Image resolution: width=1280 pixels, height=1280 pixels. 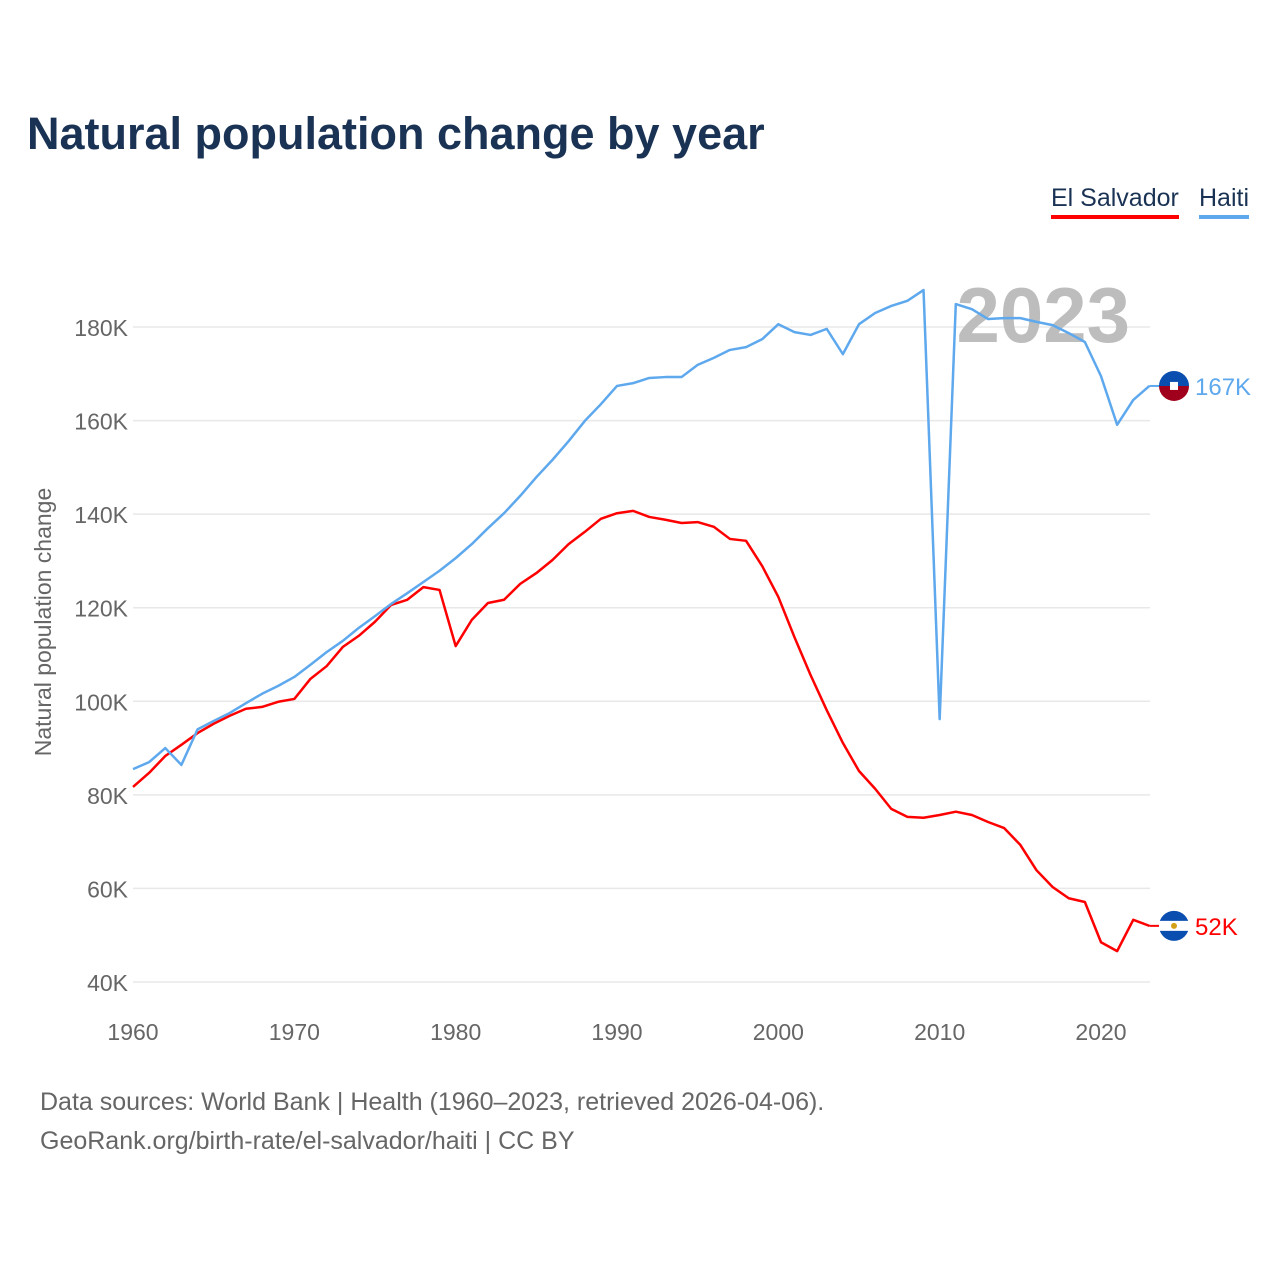 I want to click on x-tick-label: 2010, so click(x=939, y=1032).